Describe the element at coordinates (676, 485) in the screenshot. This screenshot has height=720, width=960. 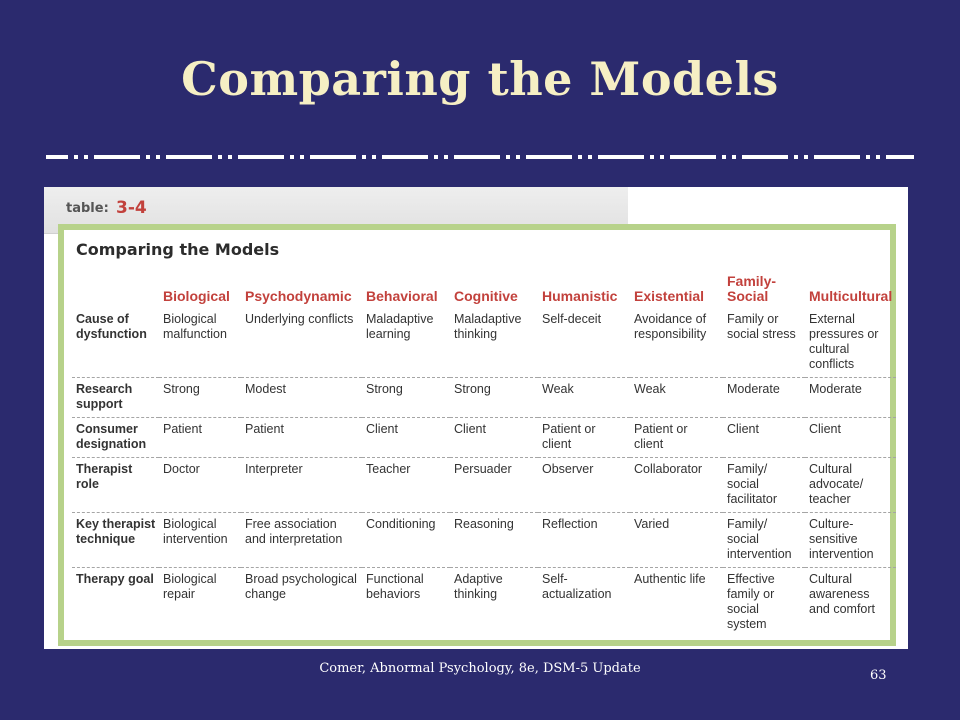
I see `table-cell: Collaborator` at that location.